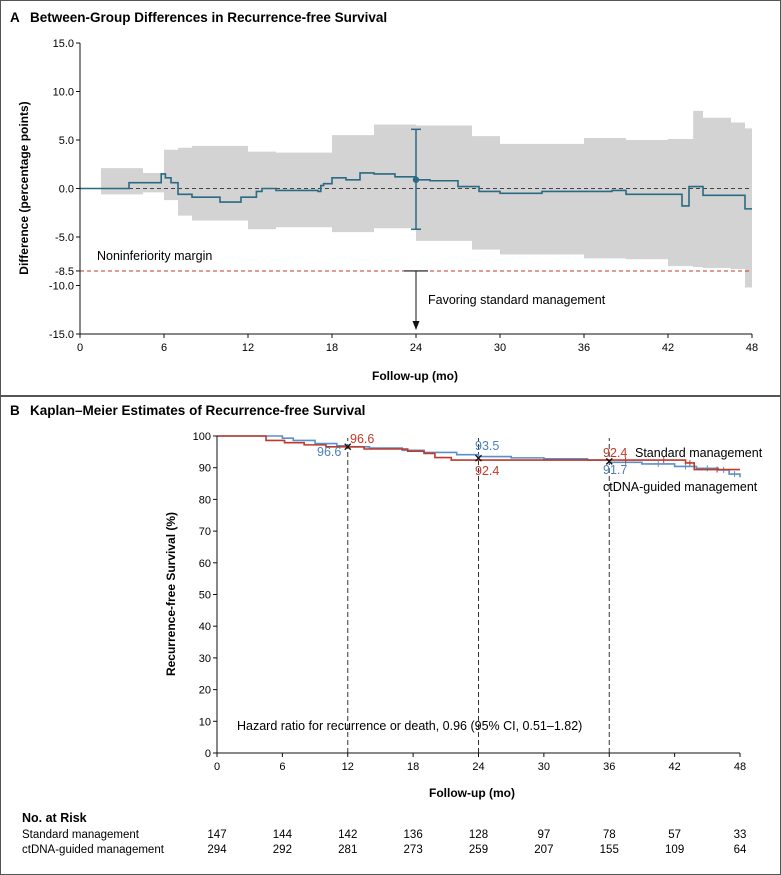 This screenshot has width=781, height=875. Describe the element at coordinates (205, 564) in the screenshot. I see `y-tick-label: 60` at that location.